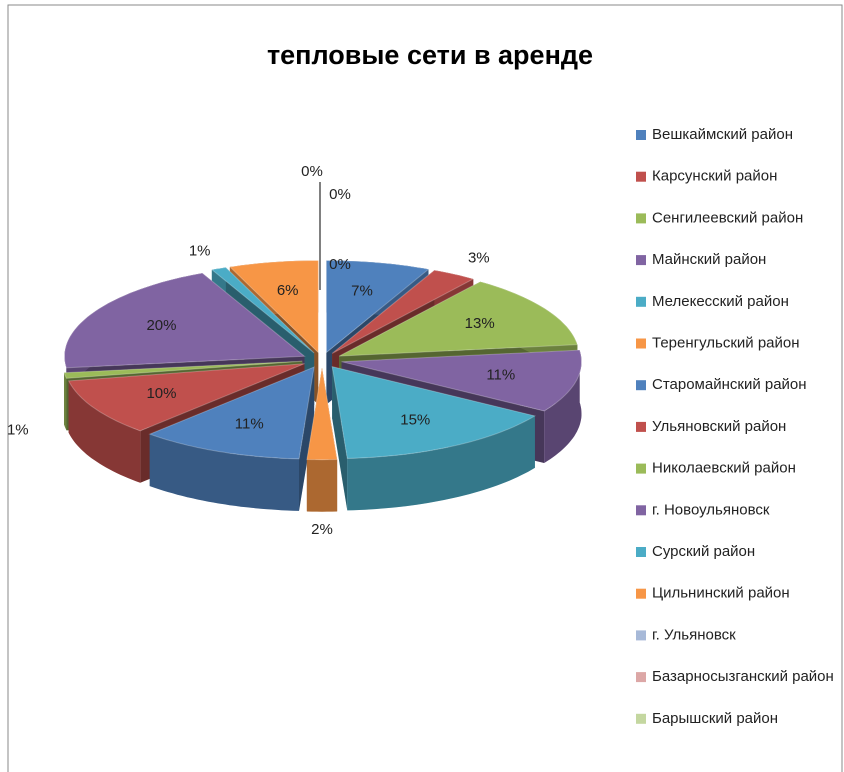 The width and height of the screenshot is (844, 772). Describe the element at coordinates (161, 325) in the screenshot. I see `data-label: 20%` at that location.